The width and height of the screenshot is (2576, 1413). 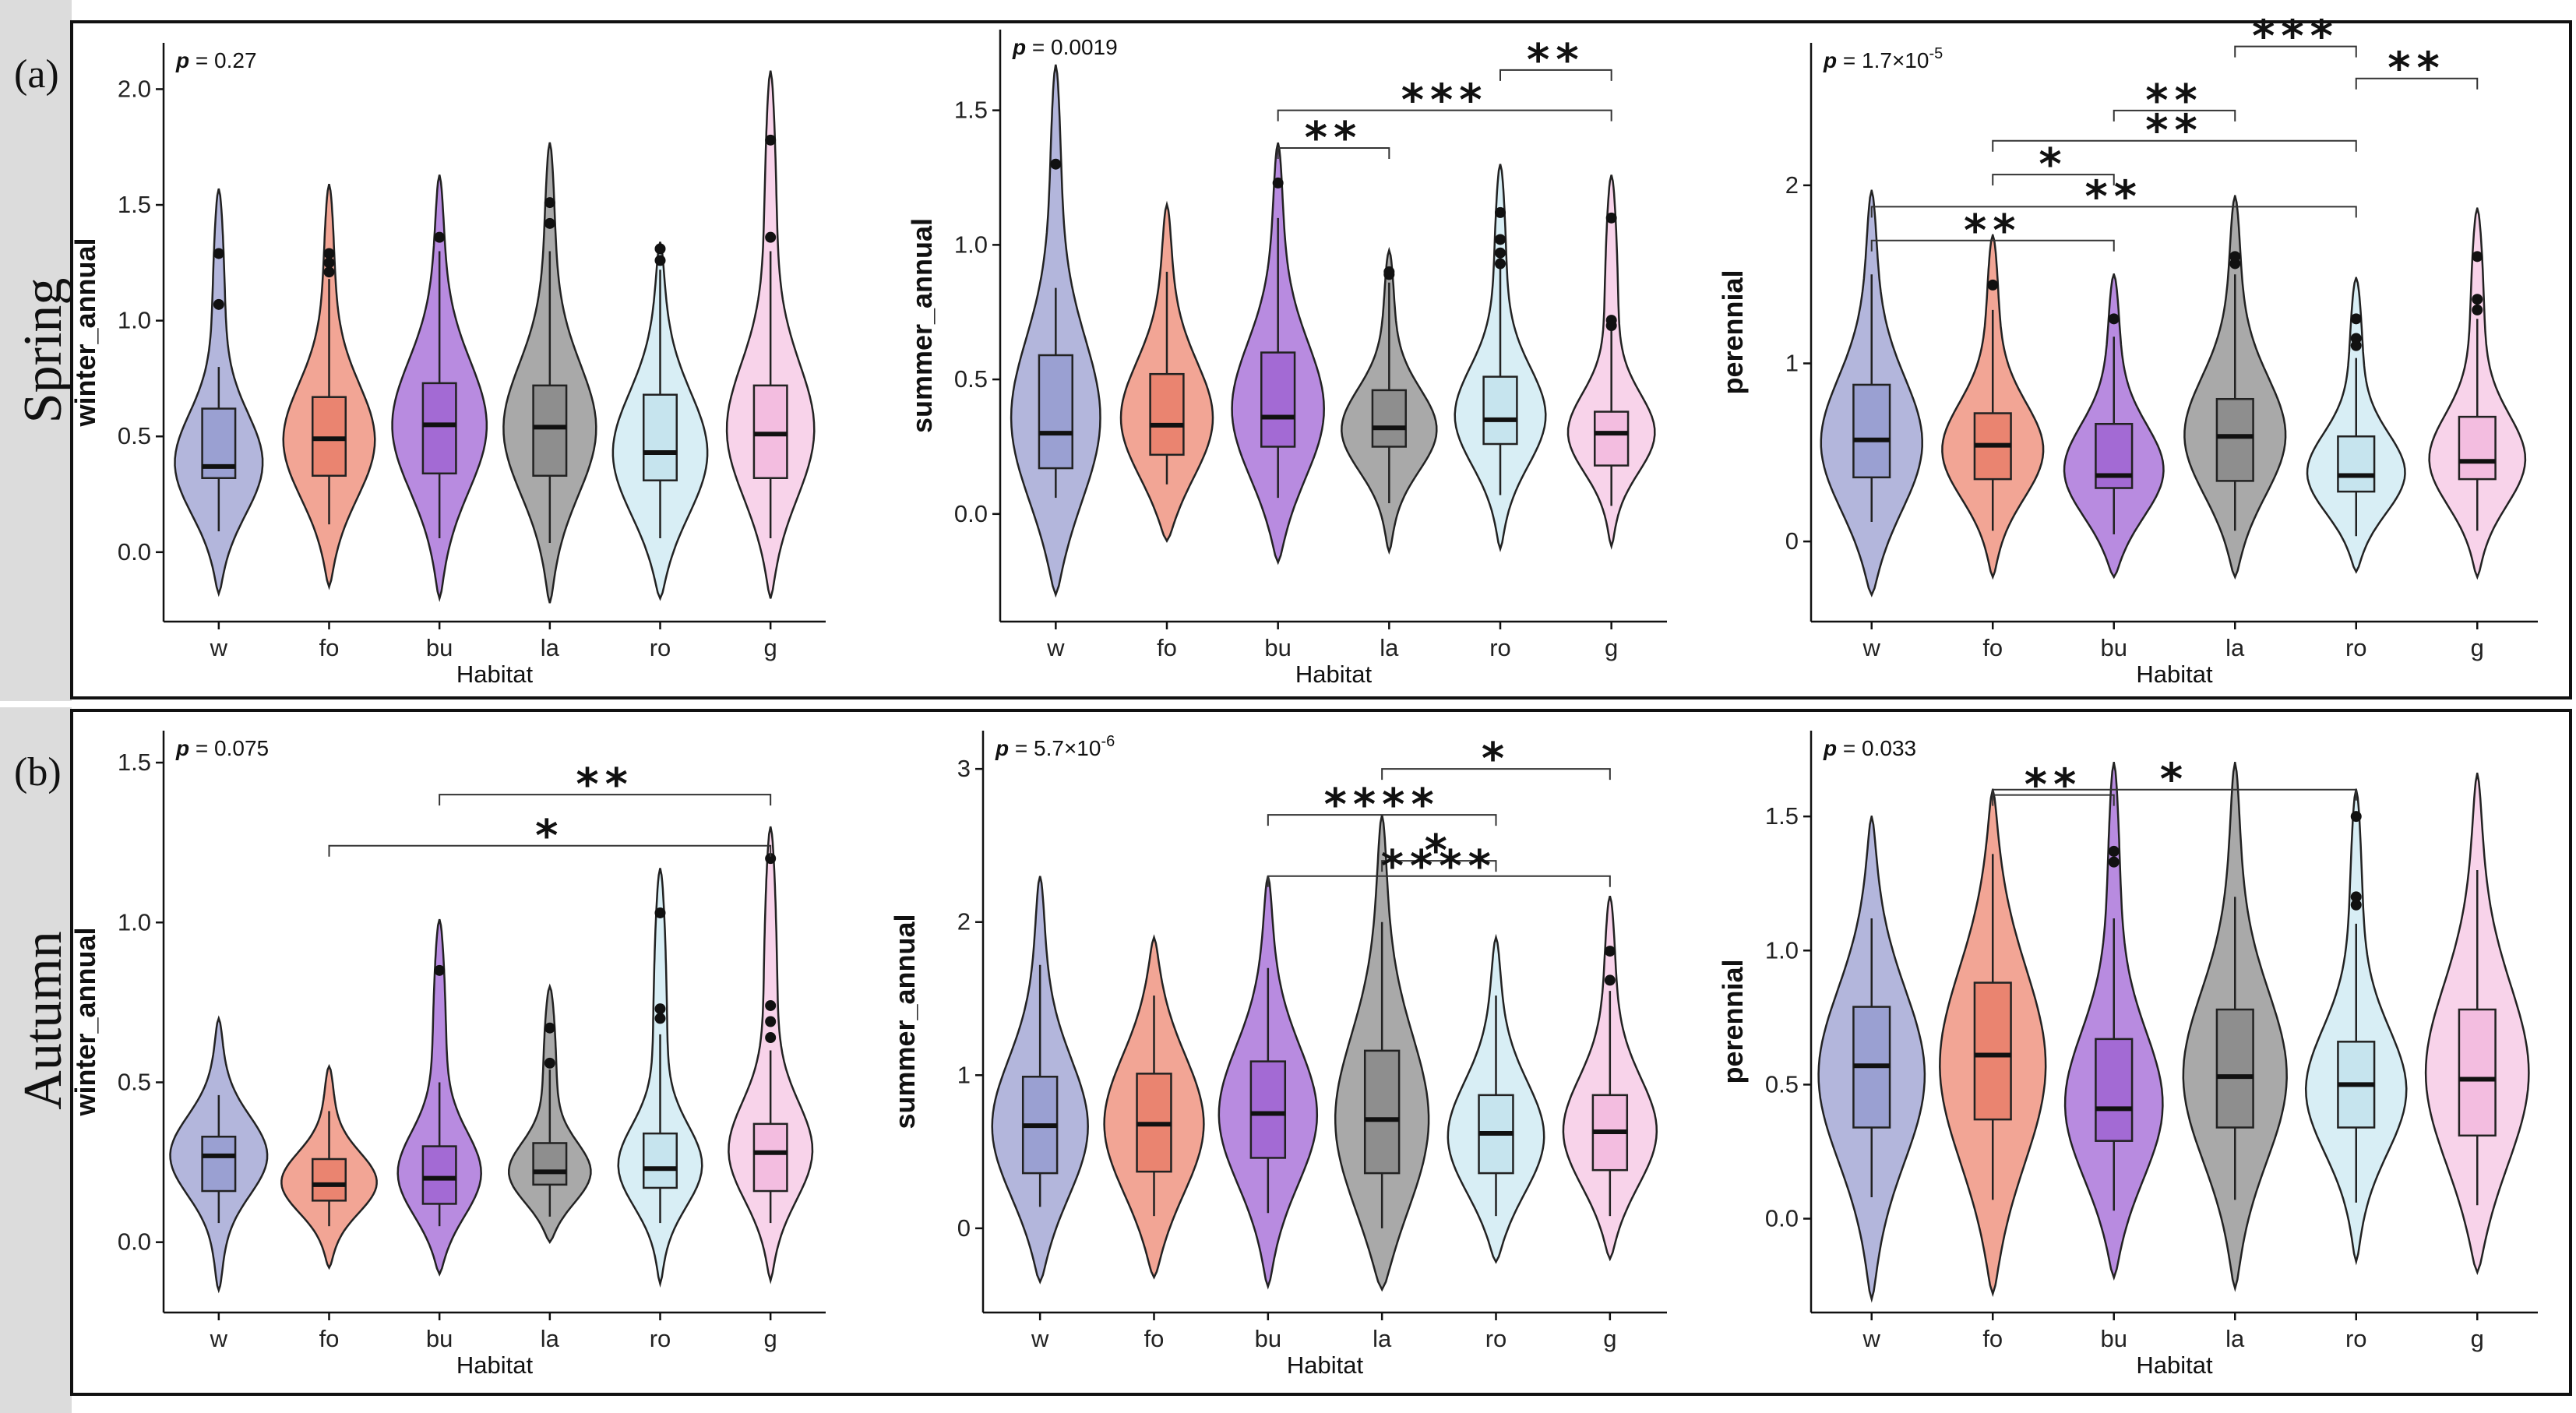 I want to click on y-axis-title: perennial, so click(x=1733, y=1022).